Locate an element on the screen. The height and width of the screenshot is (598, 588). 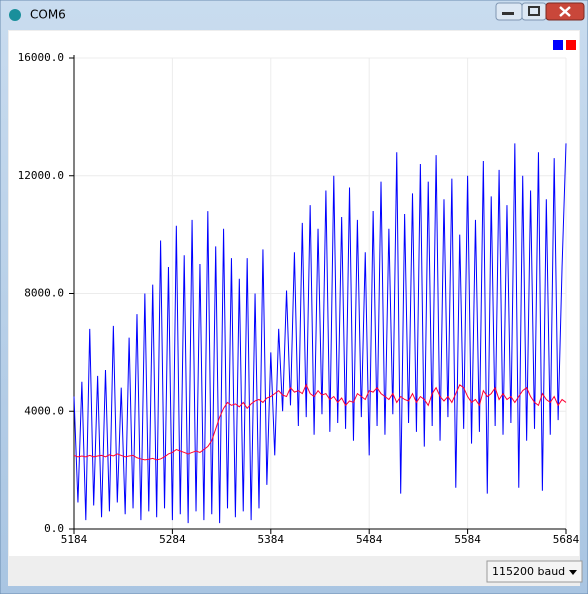
maximize-icon is located at coordinates (534, 11).